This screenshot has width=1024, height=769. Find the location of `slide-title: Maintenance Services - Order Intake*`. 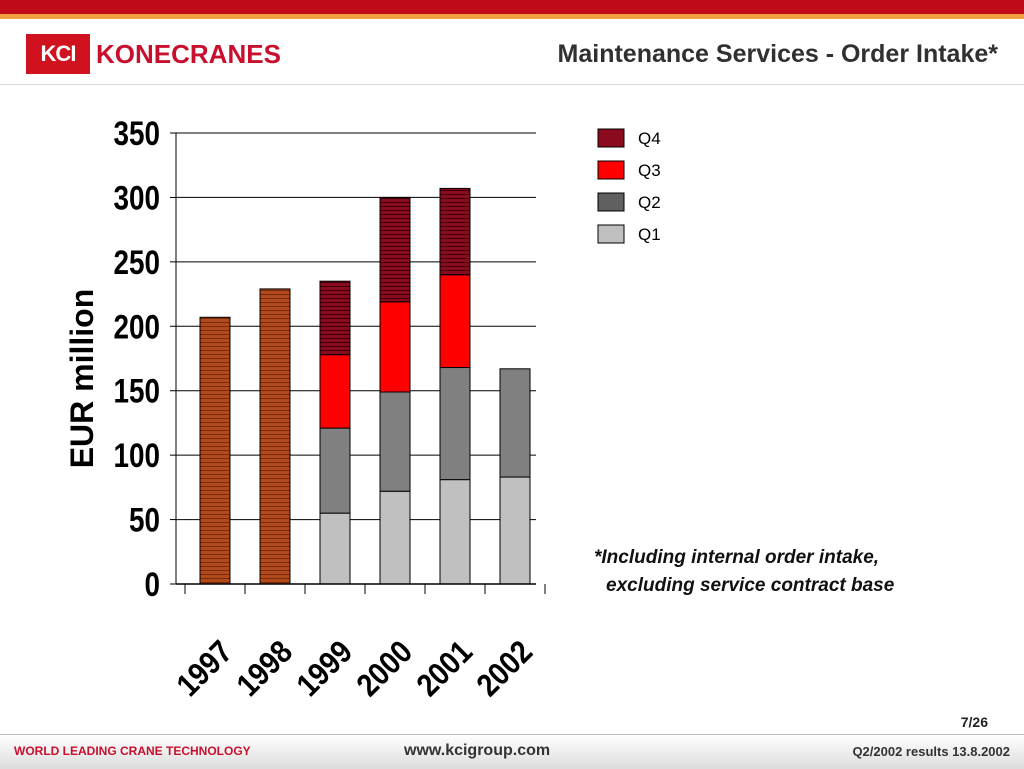

slide-title: Maintenance Services - Order Intake* is located at coordinates (777, 54).